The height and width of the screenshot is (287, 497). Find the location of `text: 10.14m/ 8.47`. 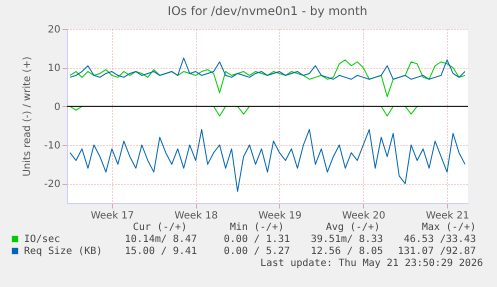

text: 10.14m/ 8.47 is located at coordinates (160, 239).